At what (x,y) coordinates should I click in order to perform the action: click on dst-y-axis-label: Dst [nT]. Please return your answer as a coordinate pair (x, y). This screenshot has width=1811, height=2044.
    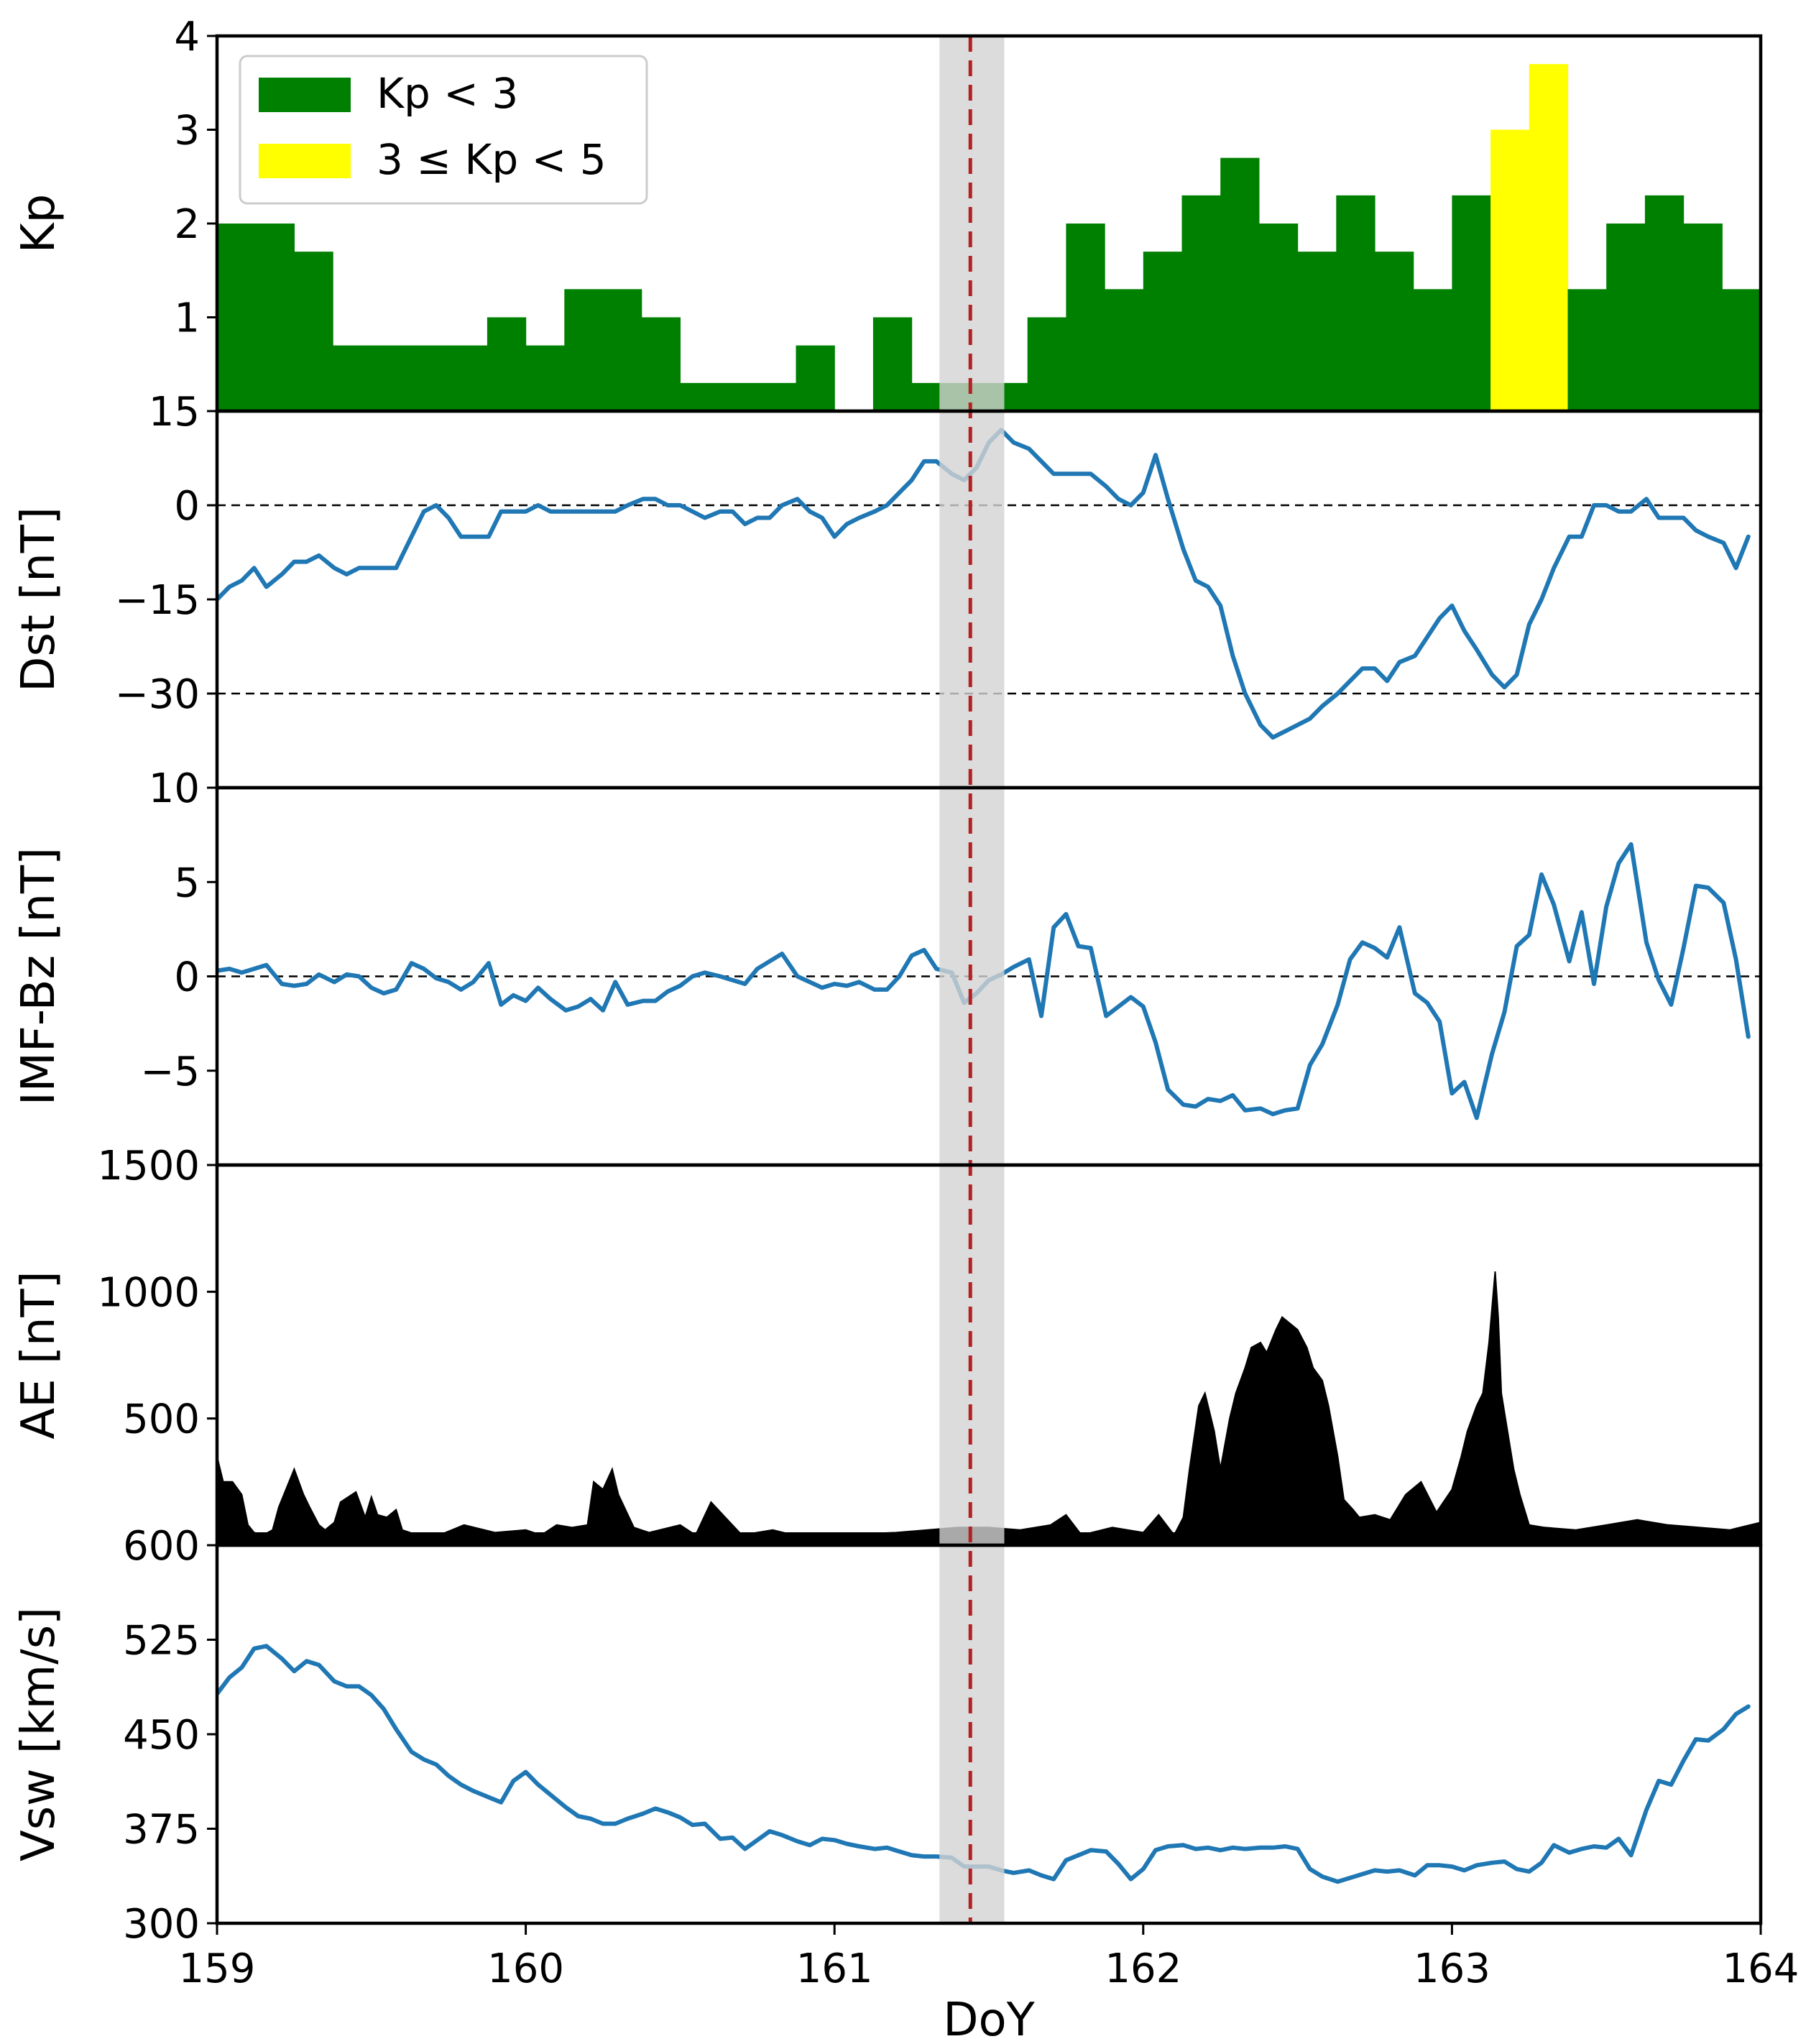
    Looking at the image, I should click on (38, 599).